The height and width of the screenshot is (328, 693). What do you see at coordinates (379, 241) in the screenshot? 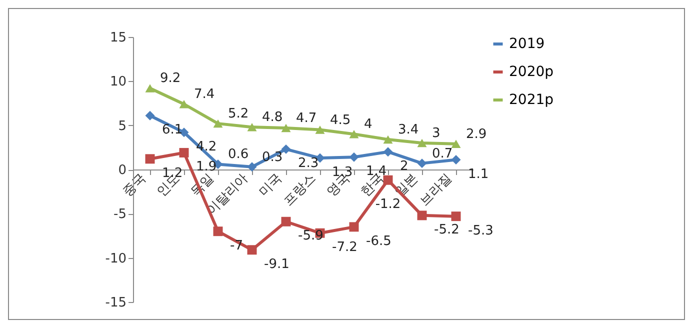
I see `data-label: -6.5` at bounding box center [379, 241].